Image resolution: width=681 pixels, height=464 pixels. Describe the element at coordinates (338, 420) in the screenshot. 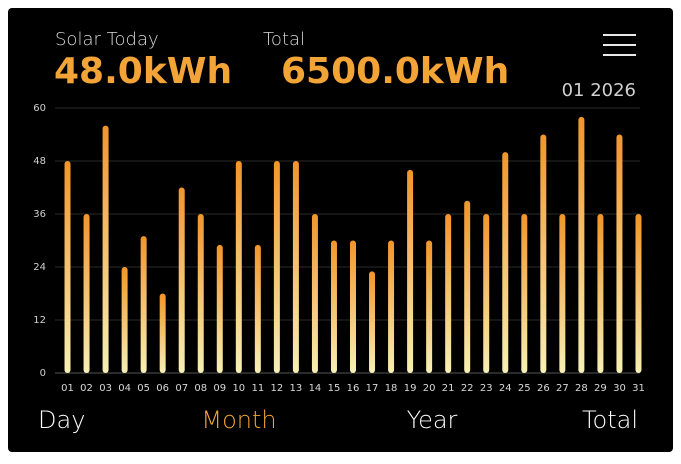

I see `tab-bar: Day Month Year Total` at that location.